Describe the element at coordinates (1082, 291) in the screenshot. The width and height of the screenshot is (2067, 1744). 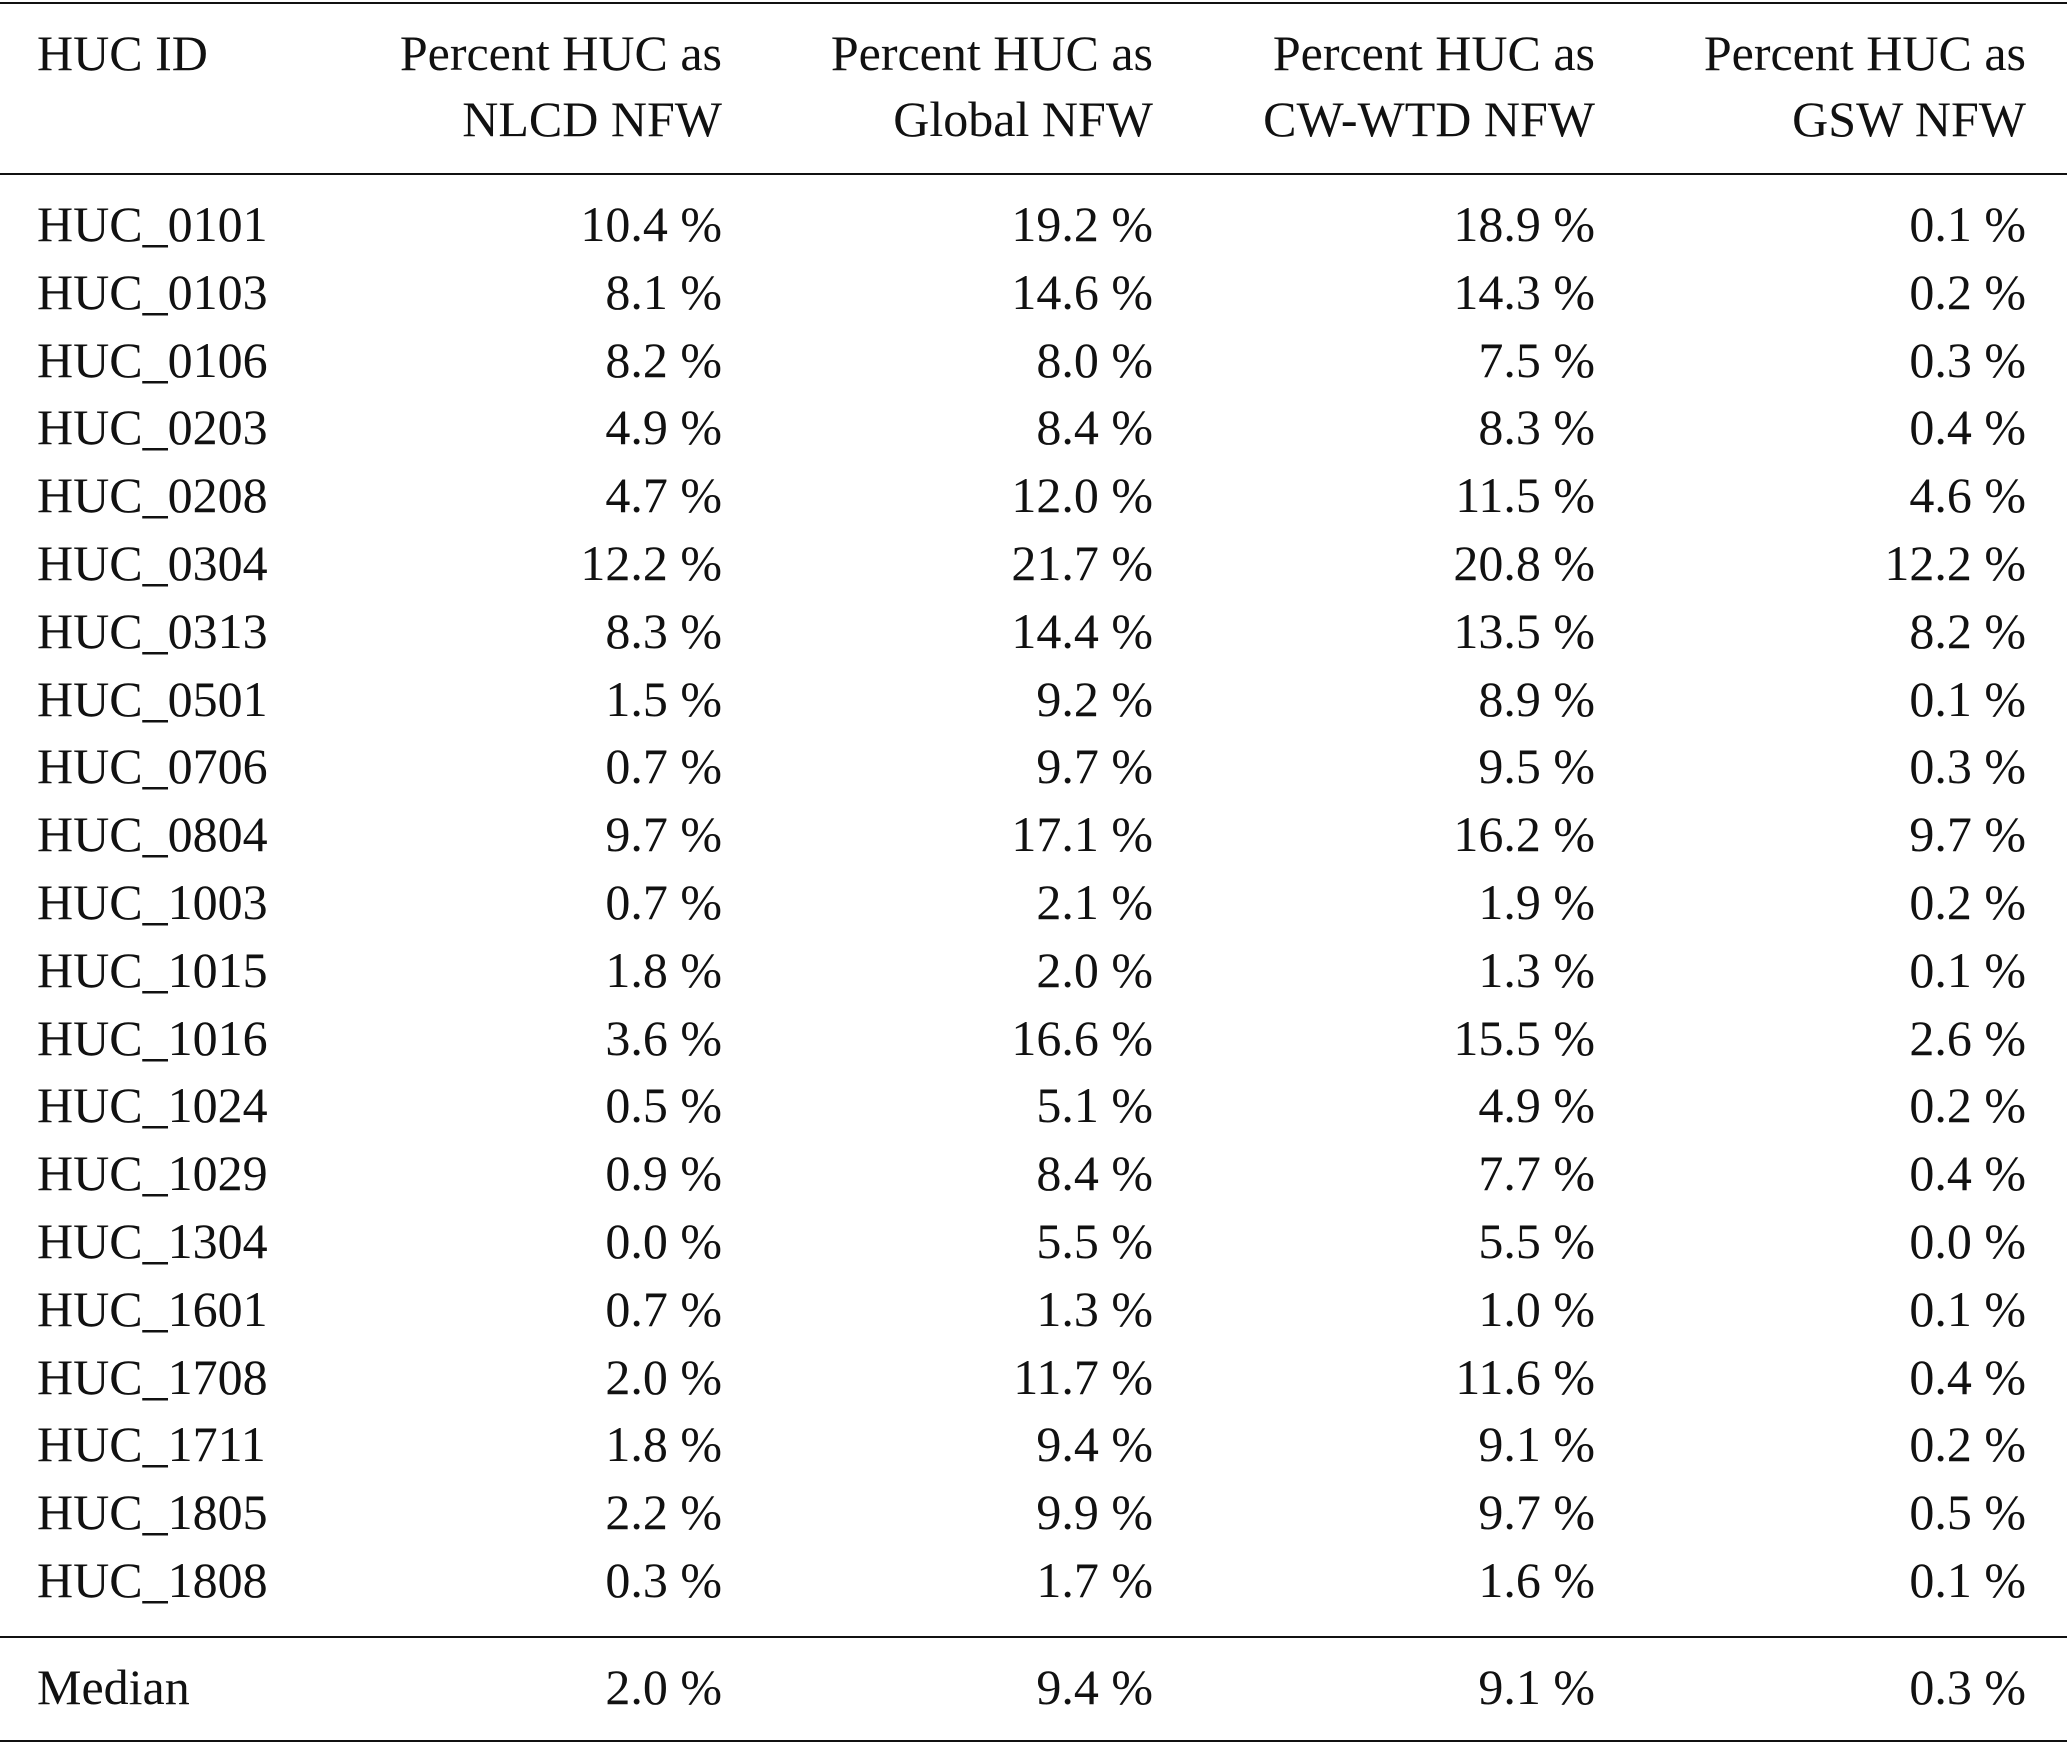
I see `body-cell: 14.6 %` at that location.